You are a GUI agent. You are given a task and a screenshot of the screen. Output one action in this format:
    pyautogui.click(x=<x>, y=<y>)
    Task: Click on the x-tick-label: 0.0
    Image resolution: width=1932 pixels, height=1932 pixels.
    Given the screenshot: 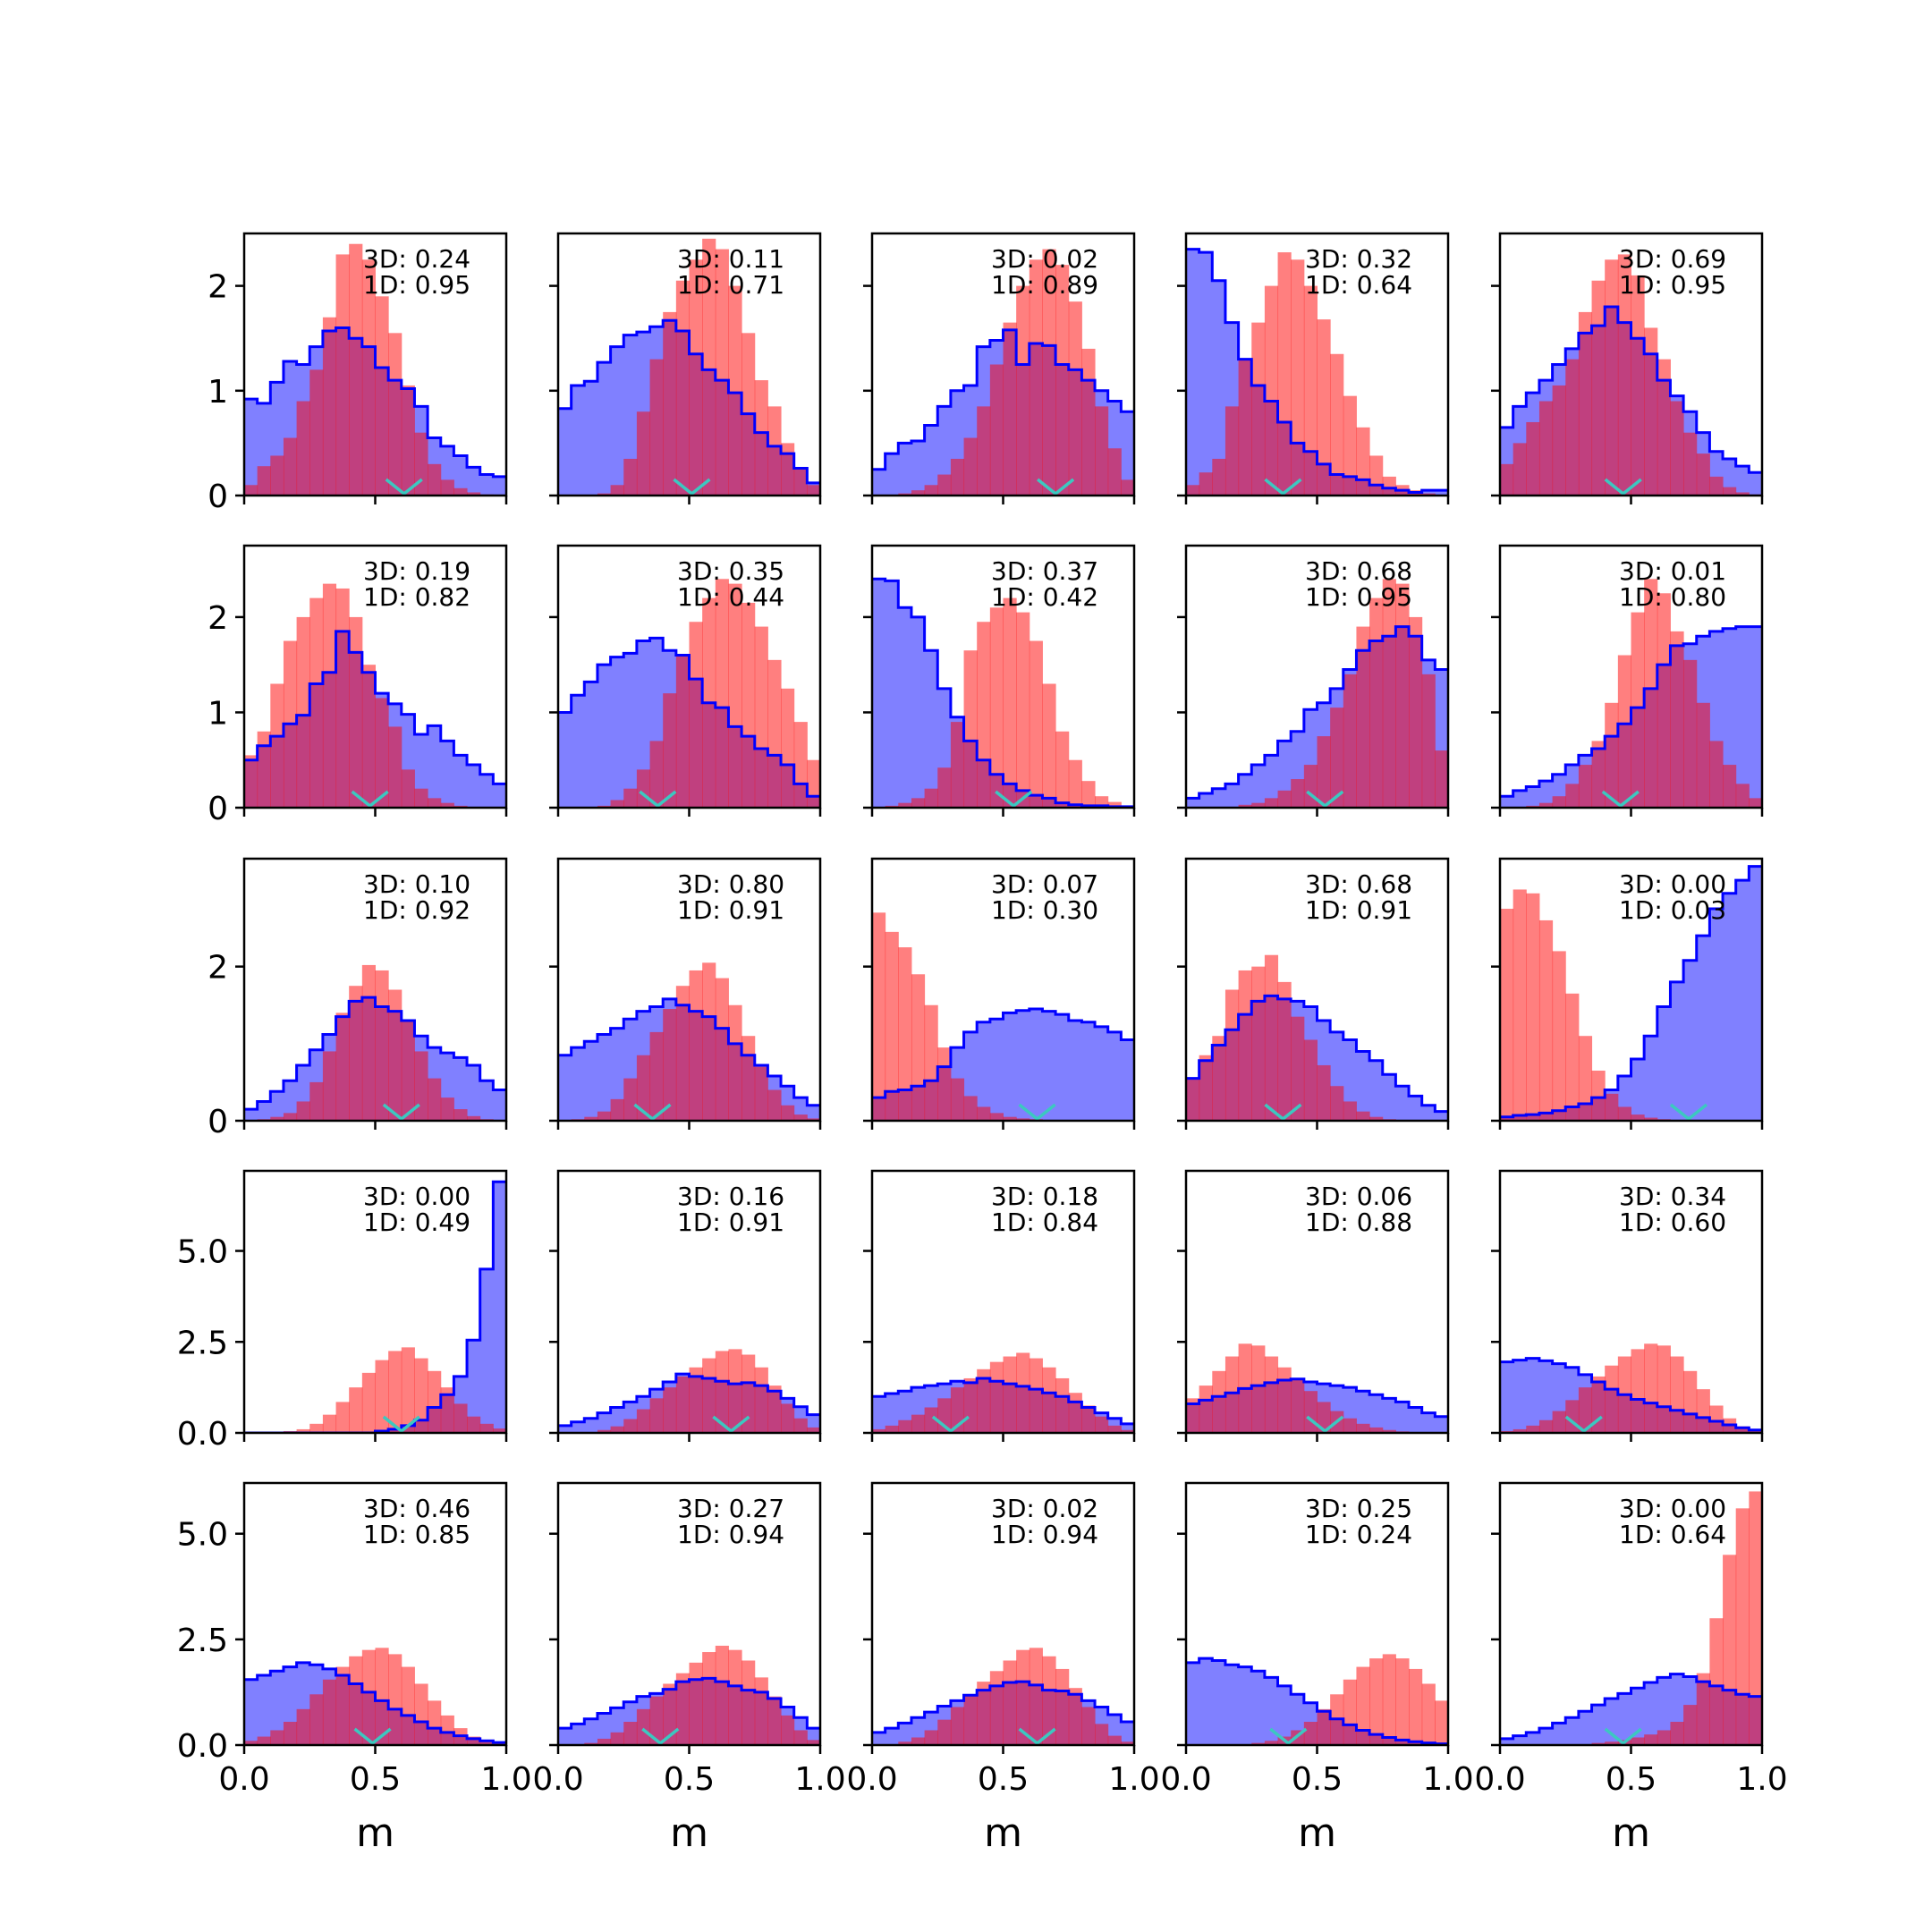 What is the action you would take?
    pyautogui.click(x=871, y=1779)
    